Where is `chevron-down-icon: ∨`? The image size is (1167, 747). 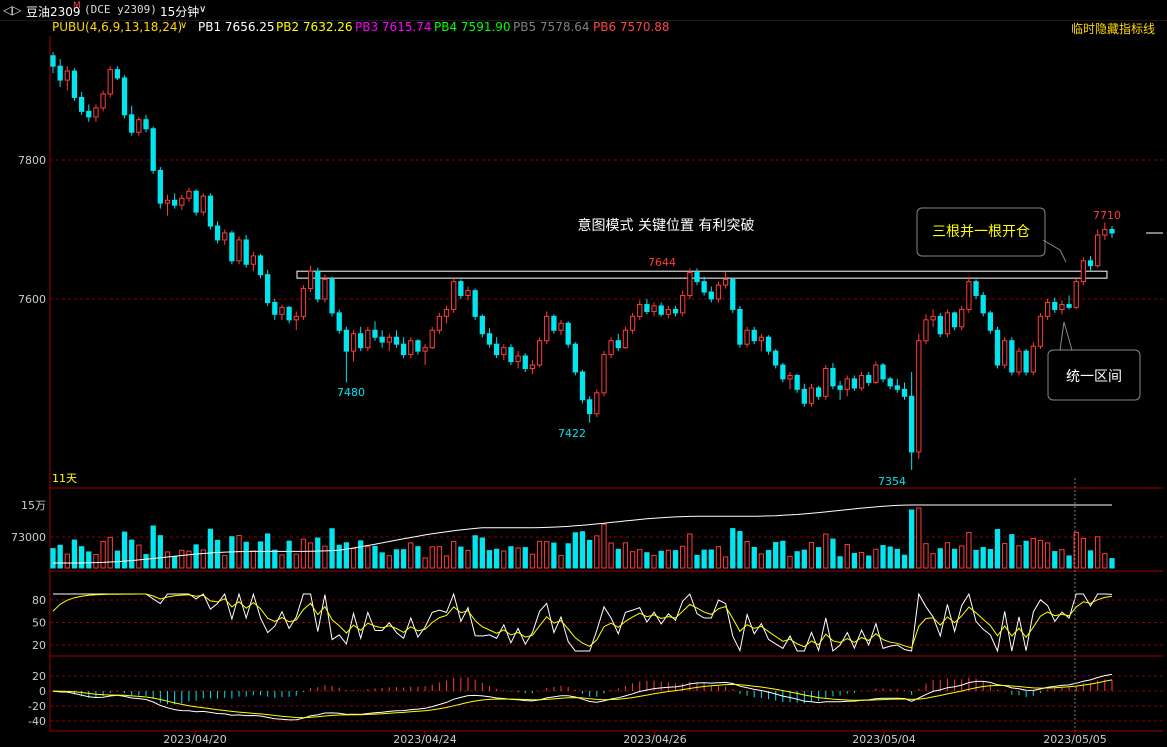
chevron-down-icon: ∨ is located at coordinates (203, 9).